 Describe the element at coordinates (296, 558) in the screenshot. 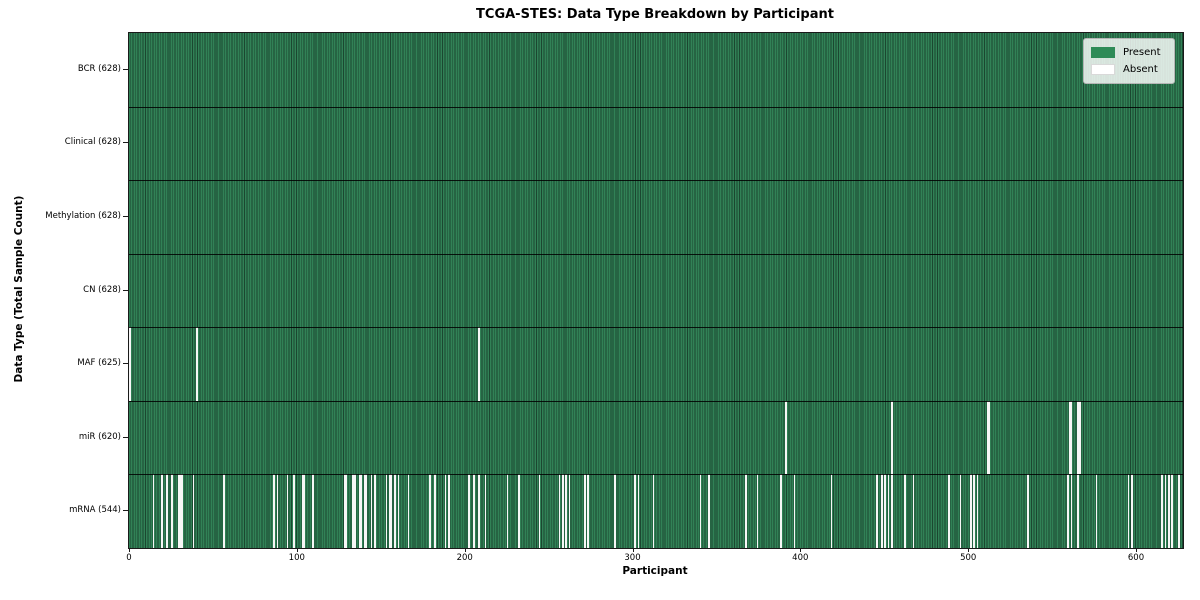

I see `x-tick-label-100: 100` at that location.